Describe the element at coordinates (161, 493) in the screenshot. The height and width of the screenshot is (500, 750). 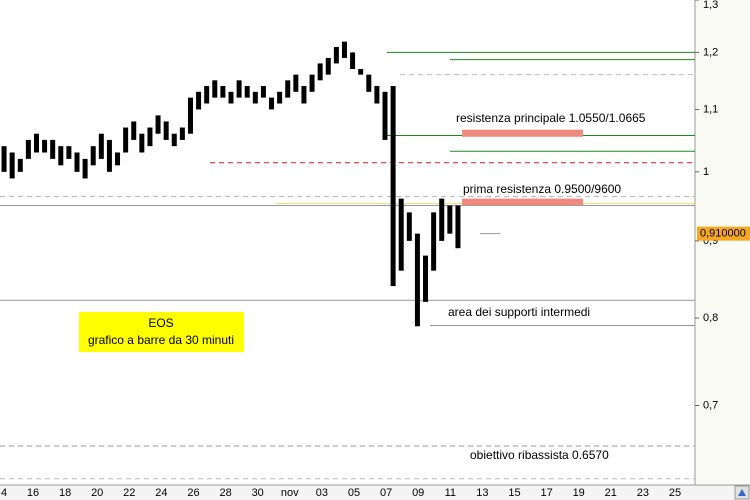
I see `x-tick-label: 24` at that location.